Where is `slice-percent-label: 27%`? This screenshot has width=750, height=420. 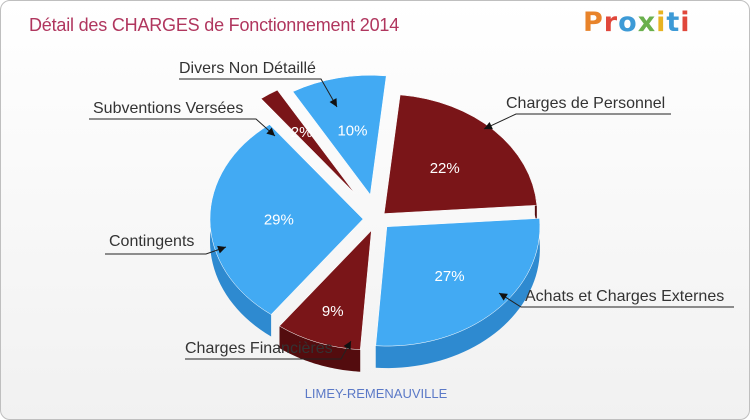 slice-percent-label: 27% is located at coordinates (450, 276).